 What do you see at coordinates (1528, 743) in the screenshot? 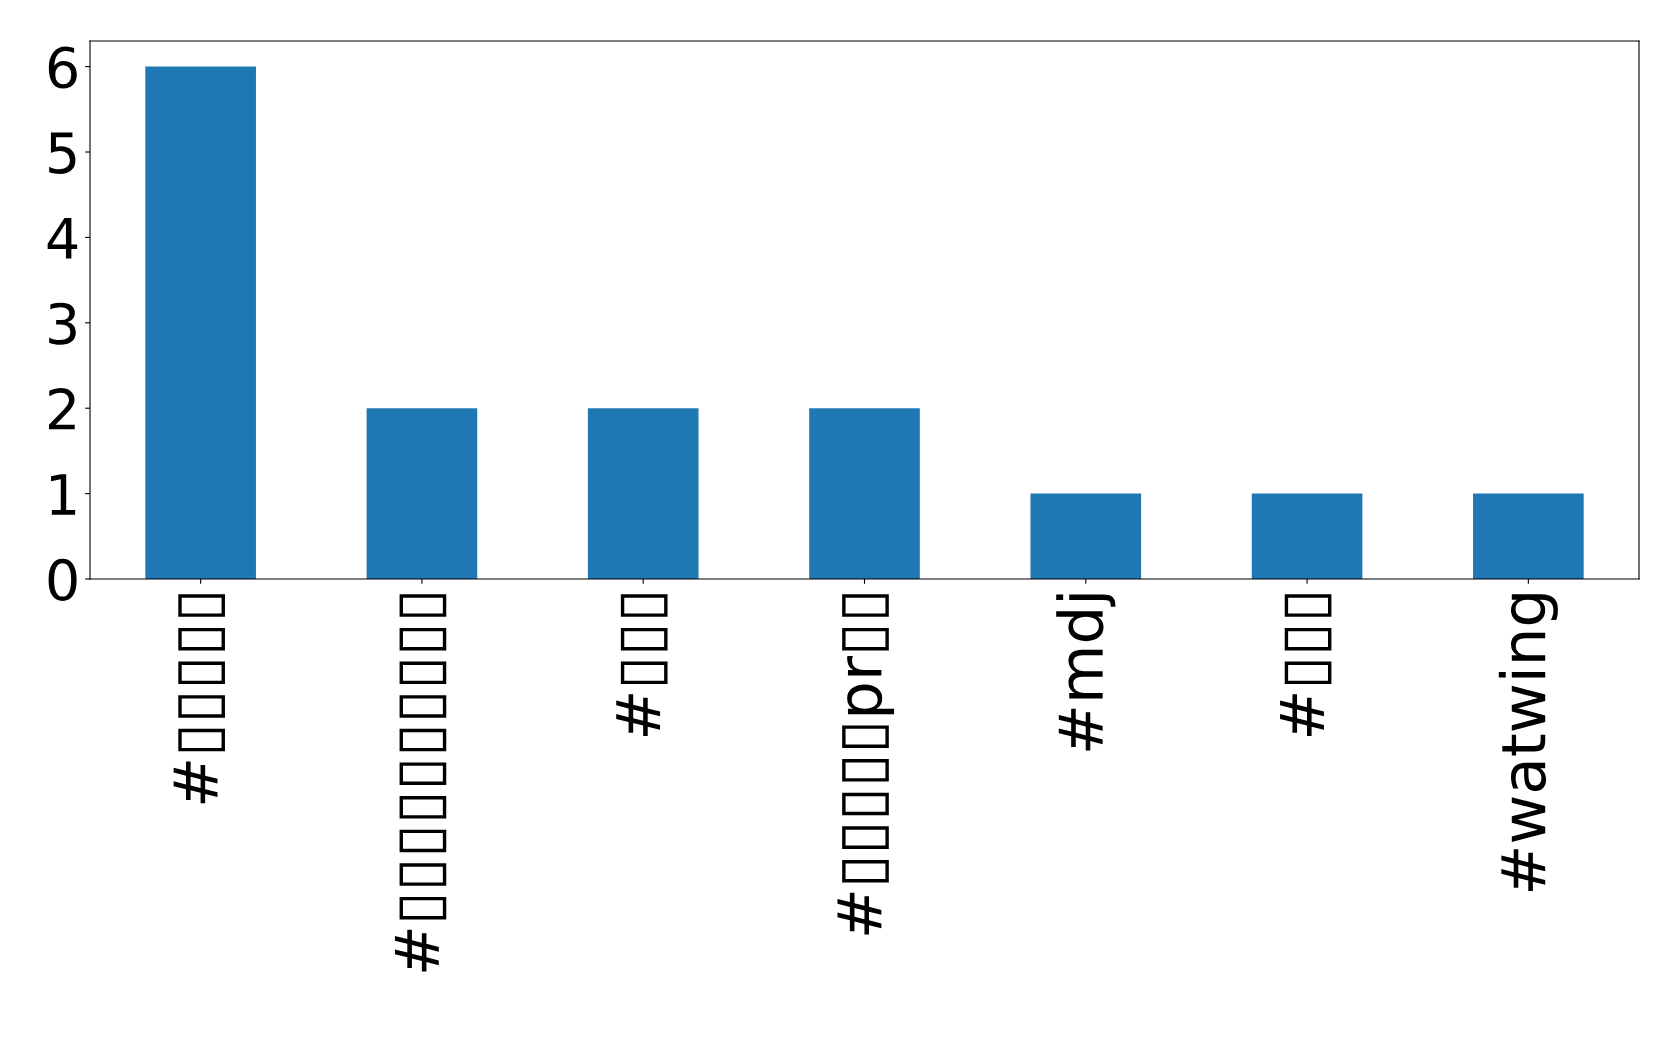
I see `x-tick-label: #watwing` at bounding box center [1528, 743].